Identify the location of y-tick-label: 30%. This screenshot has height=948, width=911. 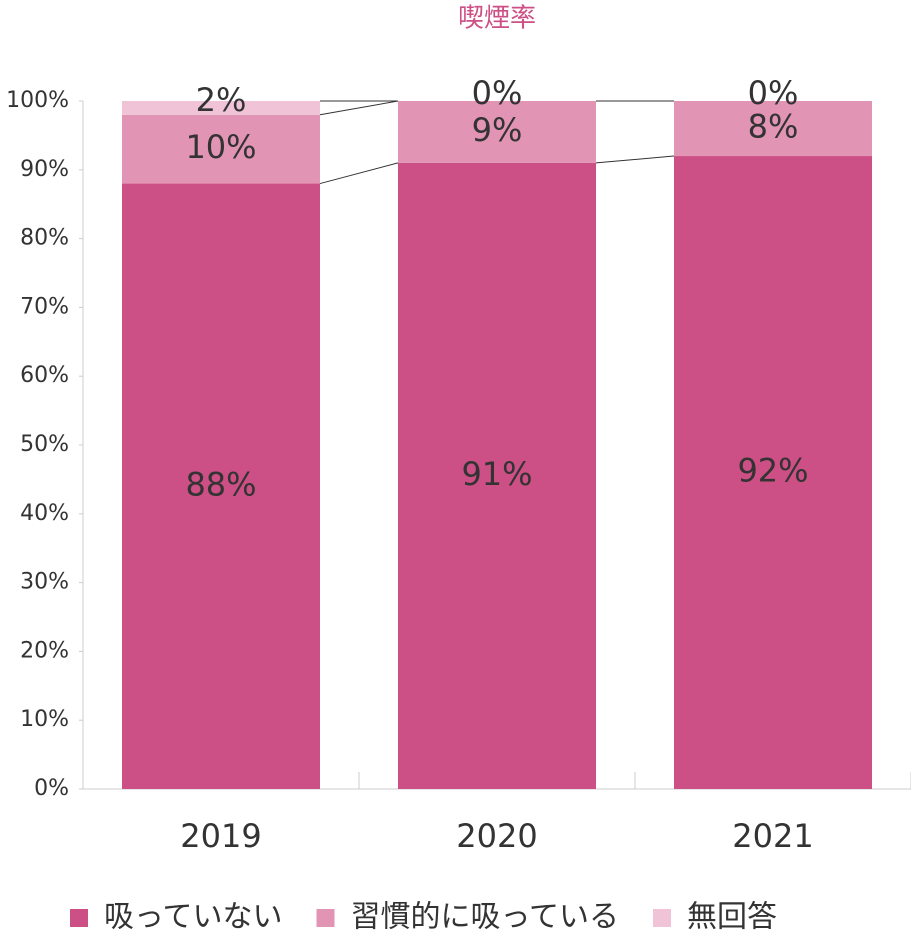
(44, 582).